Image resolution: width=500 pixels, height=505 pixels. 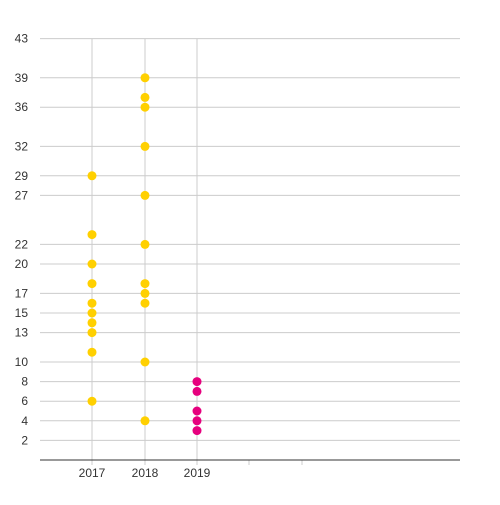 I want to click on y-tick-label: 6, so click(x=24, y=401).